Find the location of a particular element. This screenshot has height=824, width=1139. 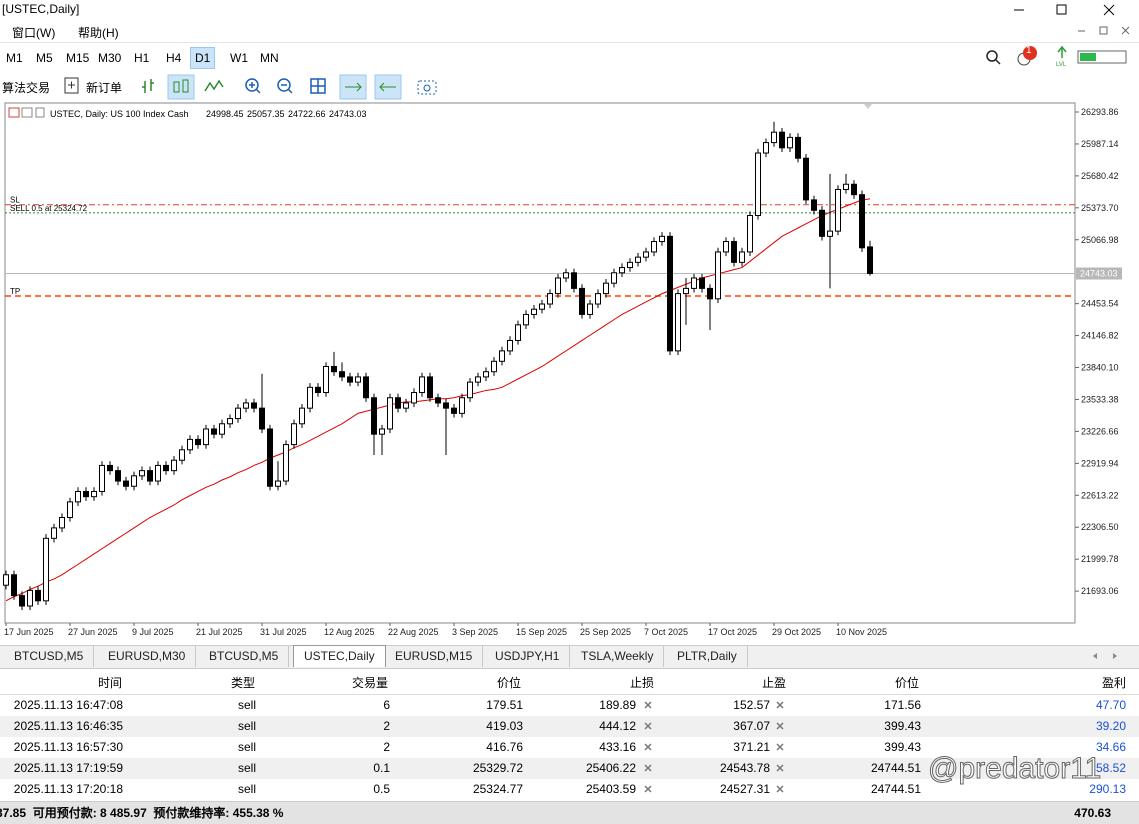

algo-trading-button: 算法交易 is located at coordinates (26, 88).